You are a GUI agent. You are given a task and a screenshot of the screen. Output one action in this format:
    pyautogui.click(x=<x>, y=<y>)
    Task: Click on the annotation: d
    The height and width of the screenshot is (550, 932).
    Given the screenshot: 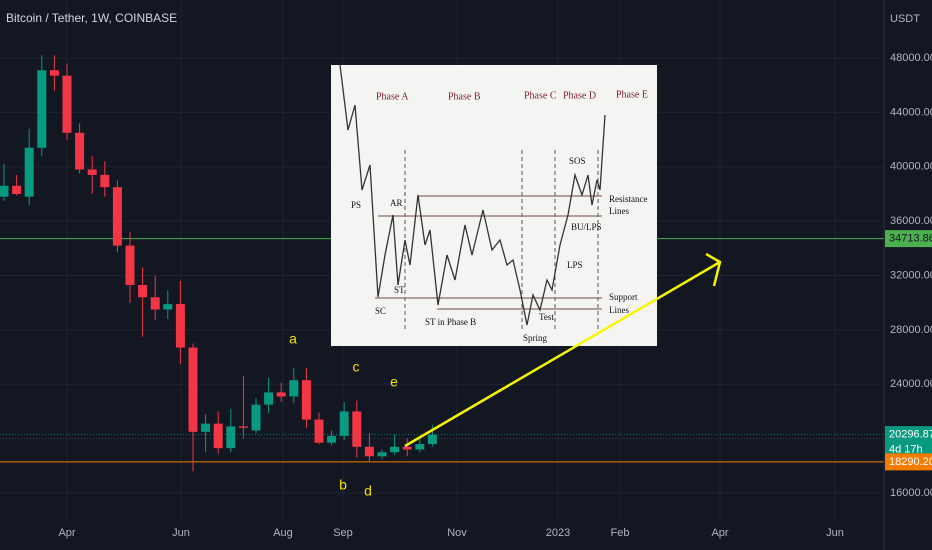 What is the action you would take?
    pyautogui.click(x=368, y=491)
    